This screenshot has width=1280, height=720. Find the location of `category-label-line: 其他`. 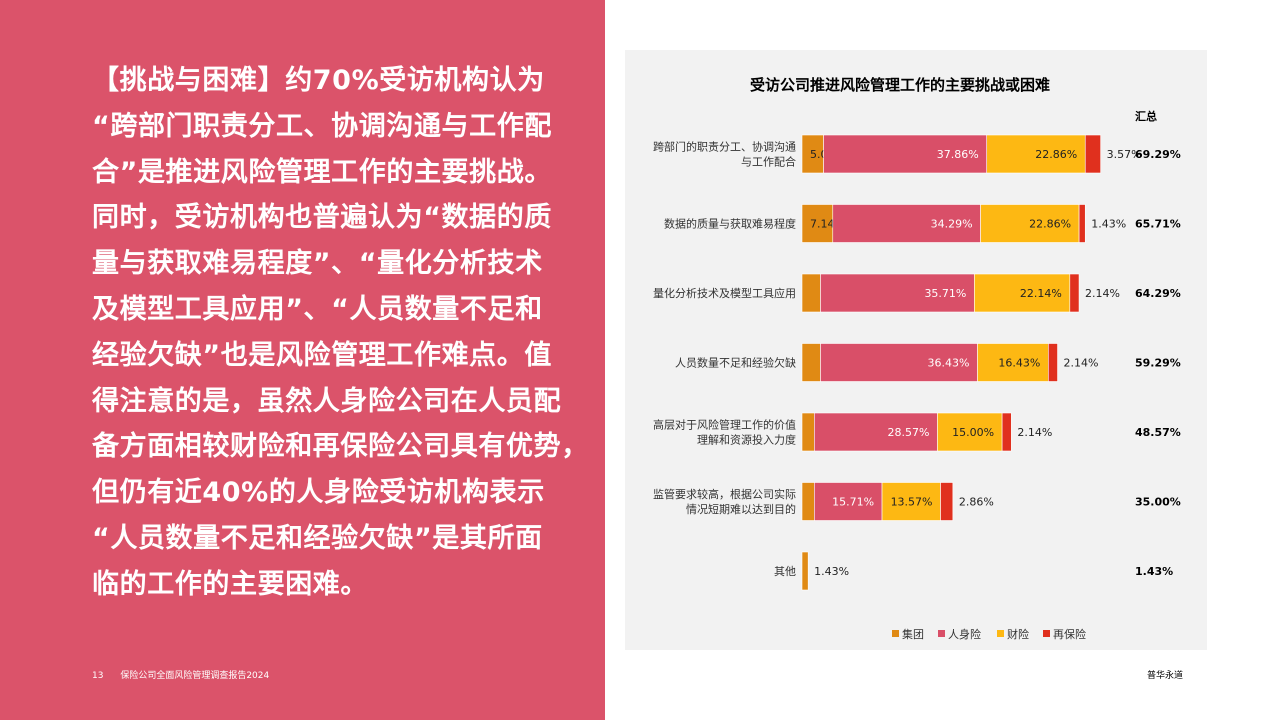

category-label-line: 其他 is located at coordinates (785, 571).